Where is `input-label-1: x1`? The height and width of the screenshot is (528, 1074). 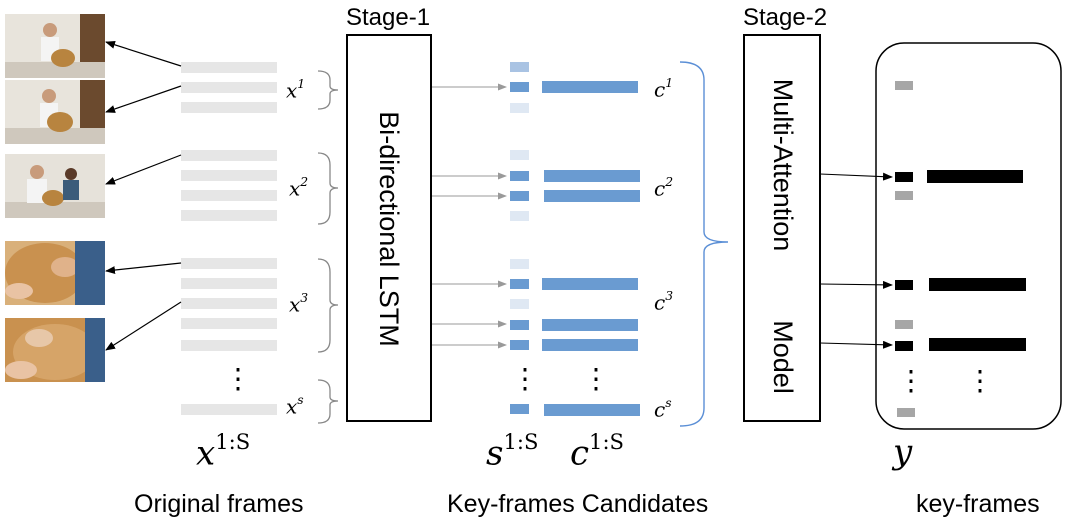 input-label-1: x1 is located at coordinates (296, 89).